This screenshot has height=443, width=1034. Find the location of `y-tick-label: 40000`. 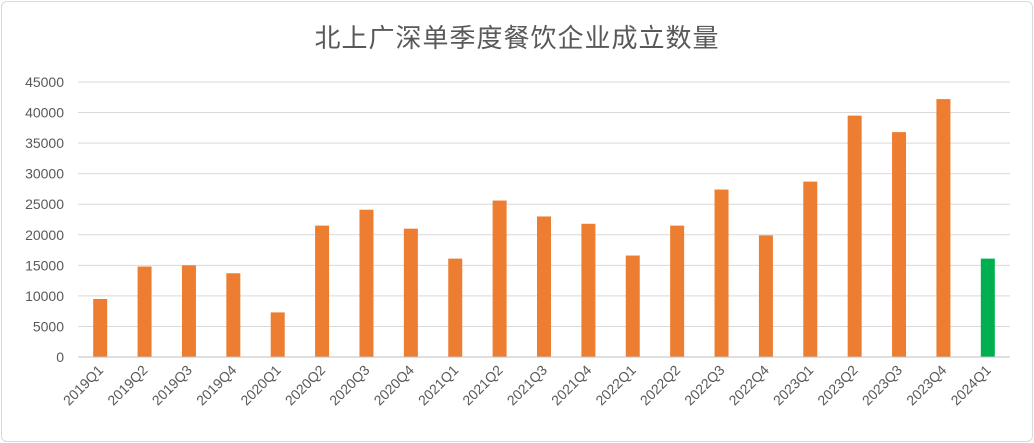

y-tick-label: 40000 is located at coordinates (44, 113).